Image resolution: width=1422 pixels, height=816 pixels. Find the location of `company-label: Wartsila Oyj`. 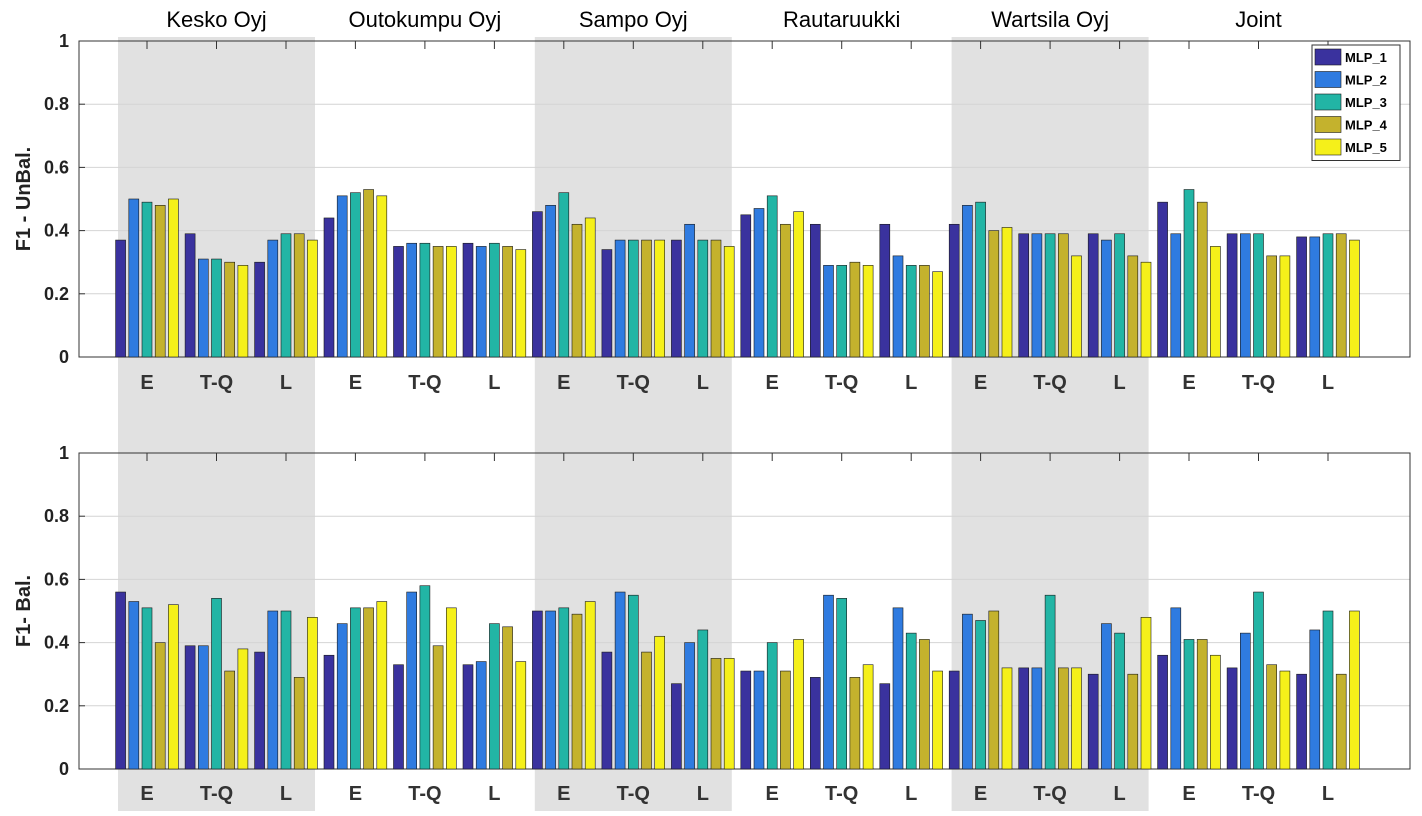

company-label: Wartsila Oyj is located at coordinates (1050, 19).